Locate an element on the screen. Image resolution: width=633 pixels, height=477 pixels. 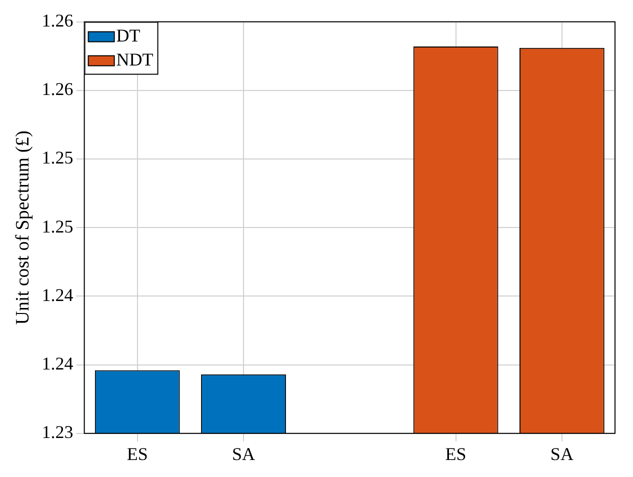
legend-label: NDT is located at coordinates (135, 60).